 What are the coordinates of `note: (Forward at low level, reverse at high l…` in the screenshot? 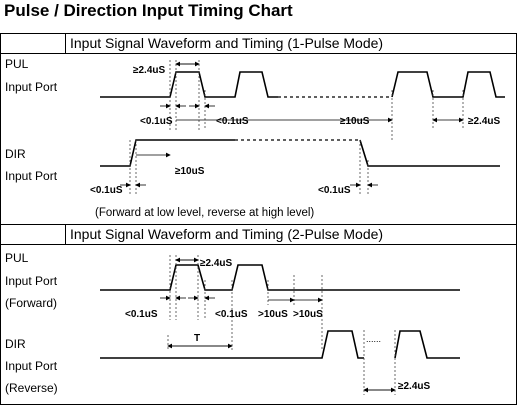 It's located at (204, 213).